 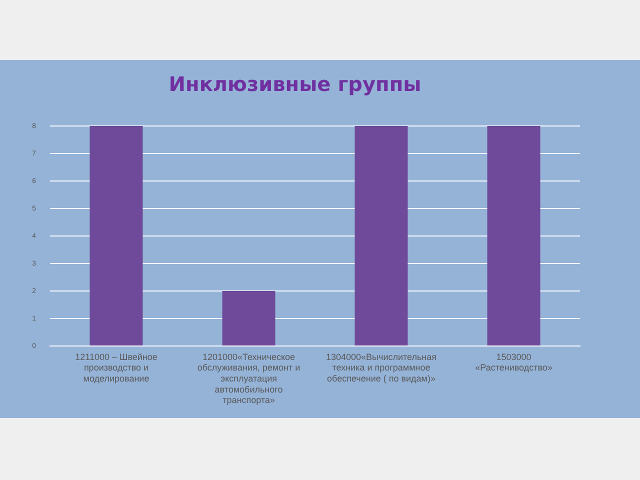 I want to click on chart-title: Инклюзивные группы, so click(x=295, y=84).